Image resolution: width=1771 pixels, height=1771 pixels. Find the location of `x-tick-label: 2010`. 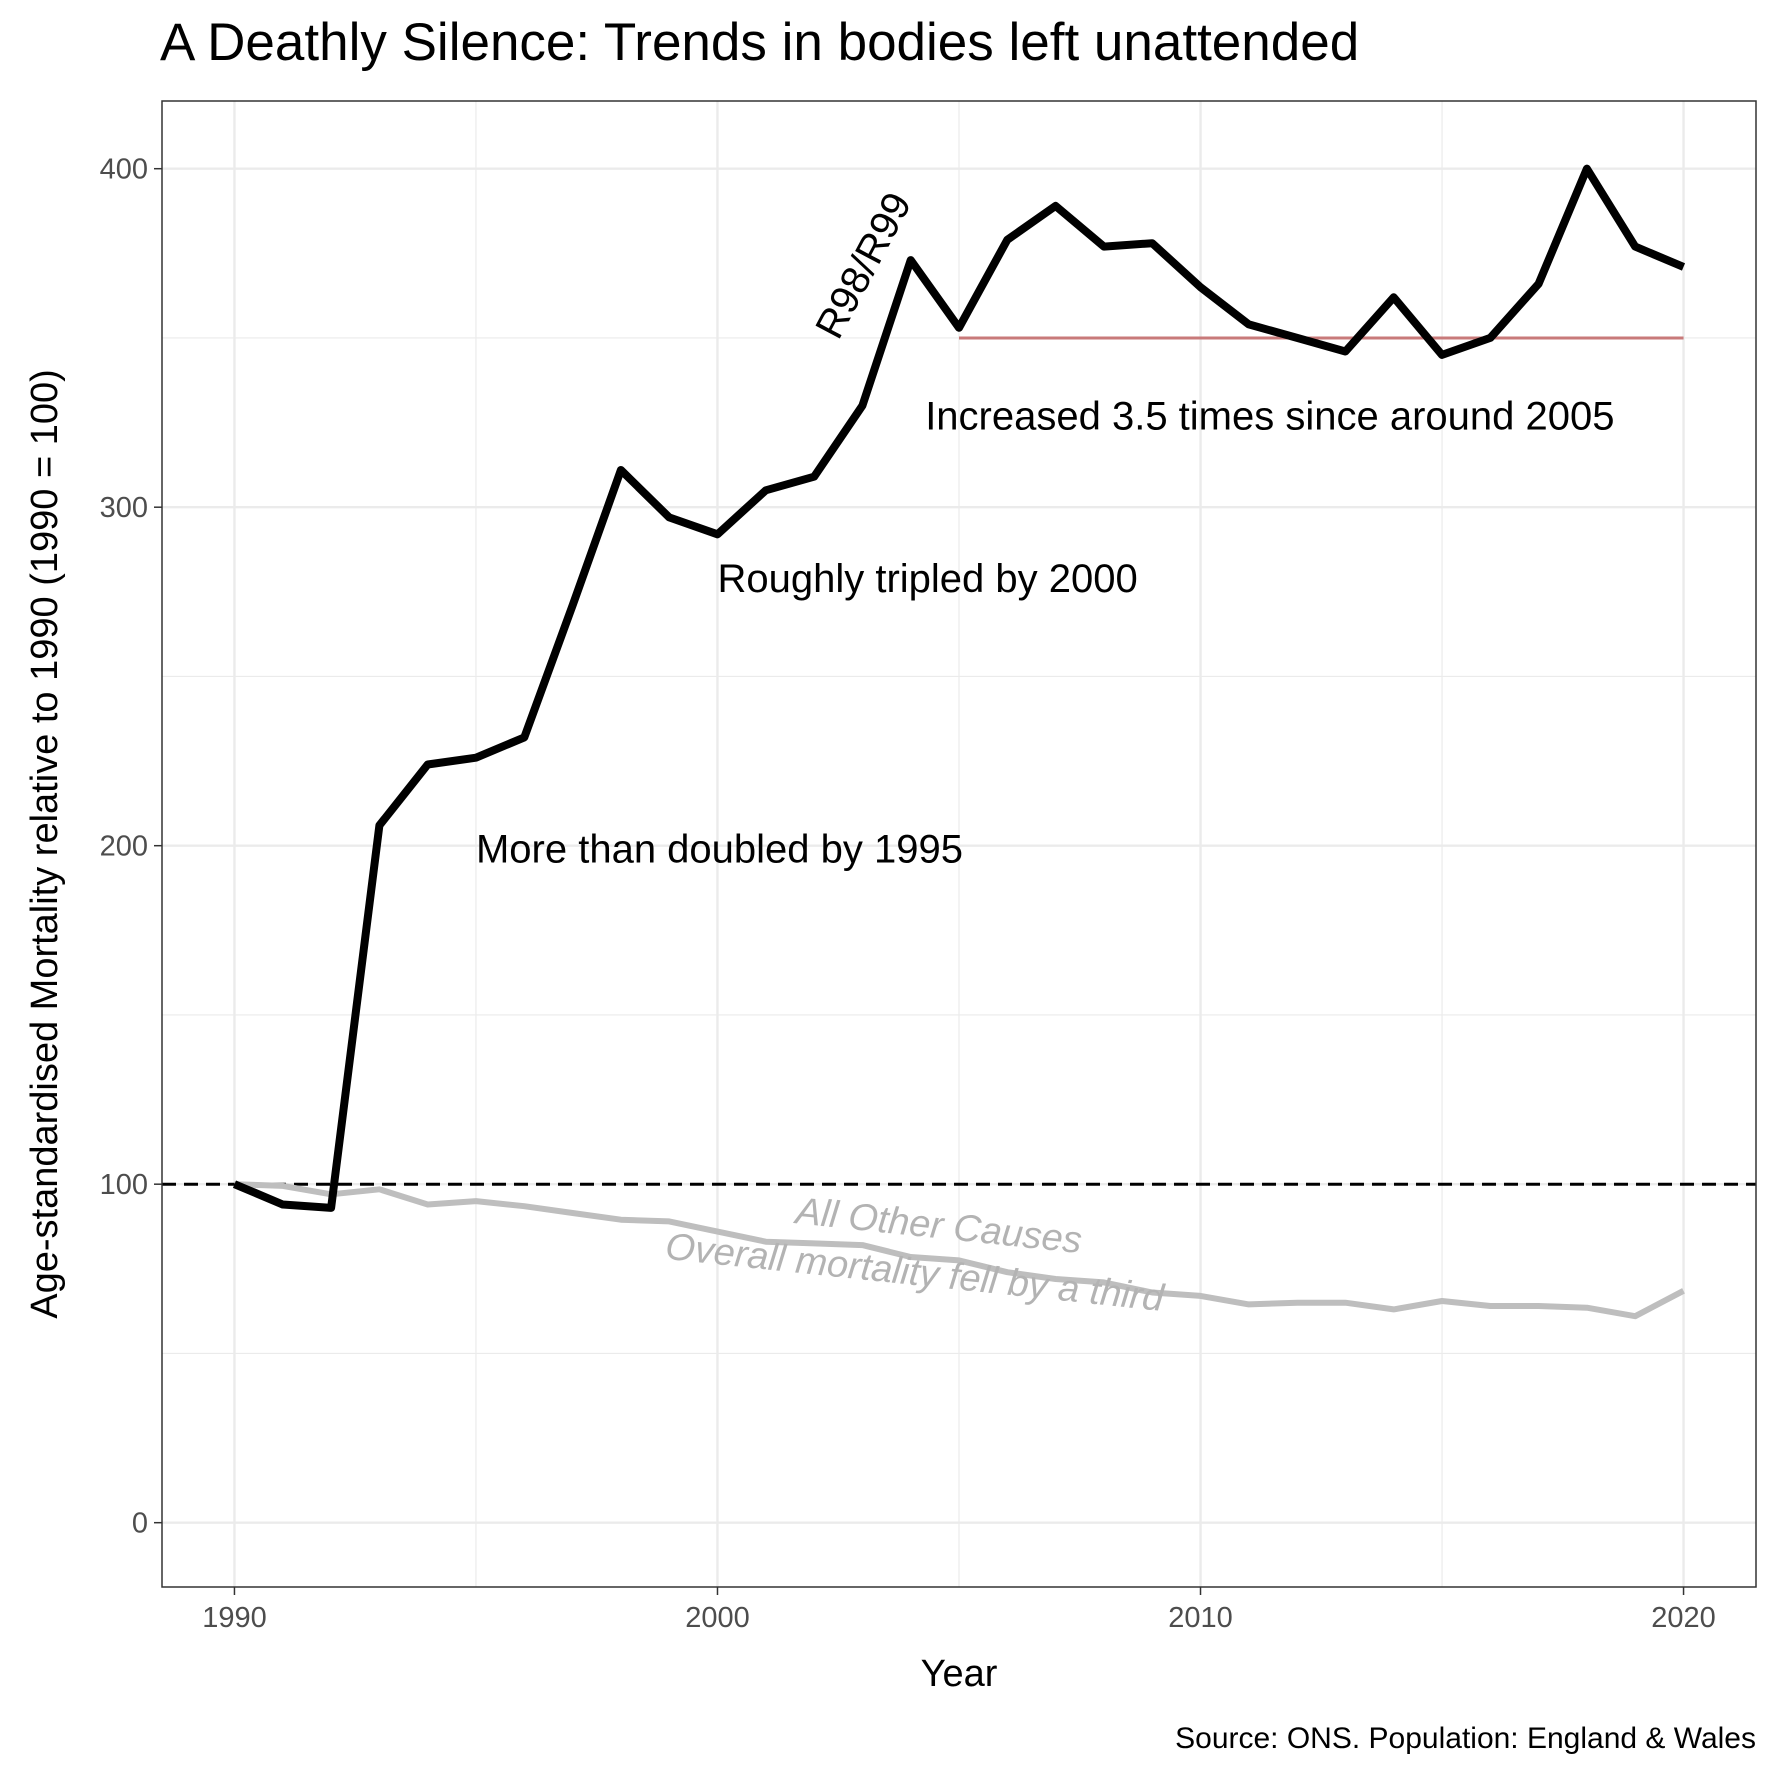

x-tick-label: 2010 is located at coordinates (1200, 1618).